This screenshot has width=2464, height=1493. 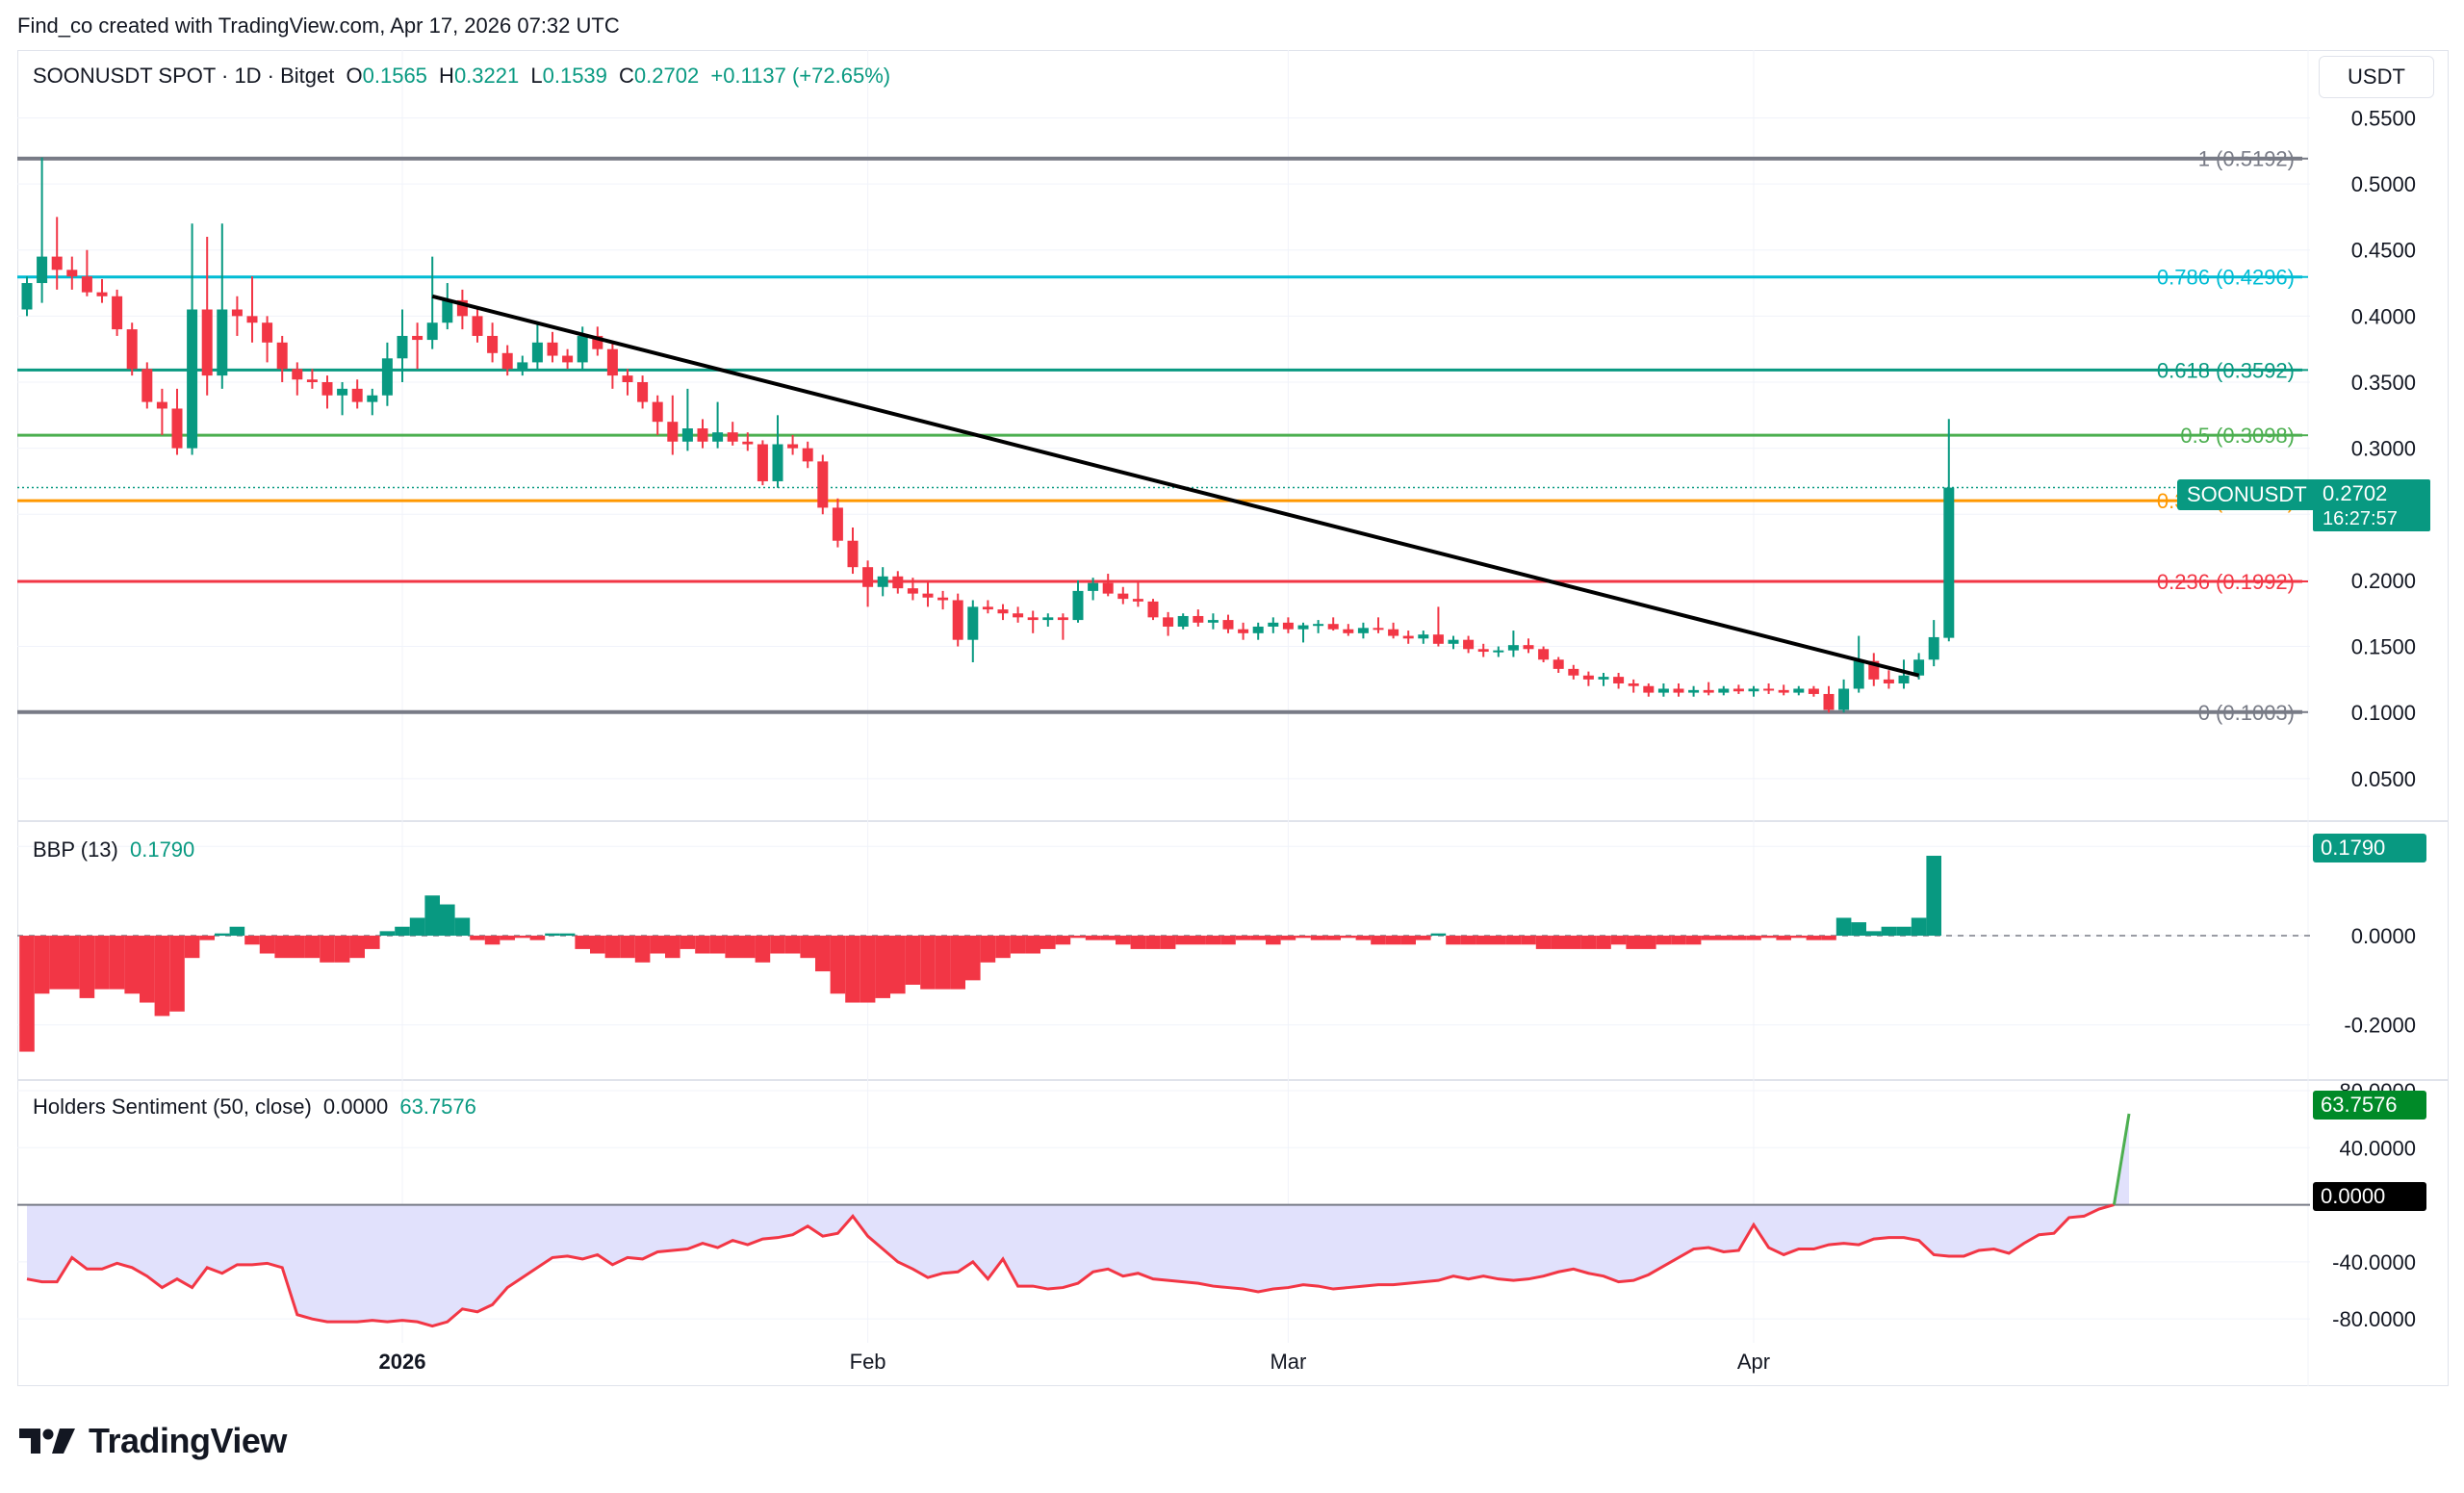 What do you see at coordinates (2237, 436) in the screenshot?
I see `fib-level-label: 0.5 (0.3098)` at bounding box center [2237, 436].